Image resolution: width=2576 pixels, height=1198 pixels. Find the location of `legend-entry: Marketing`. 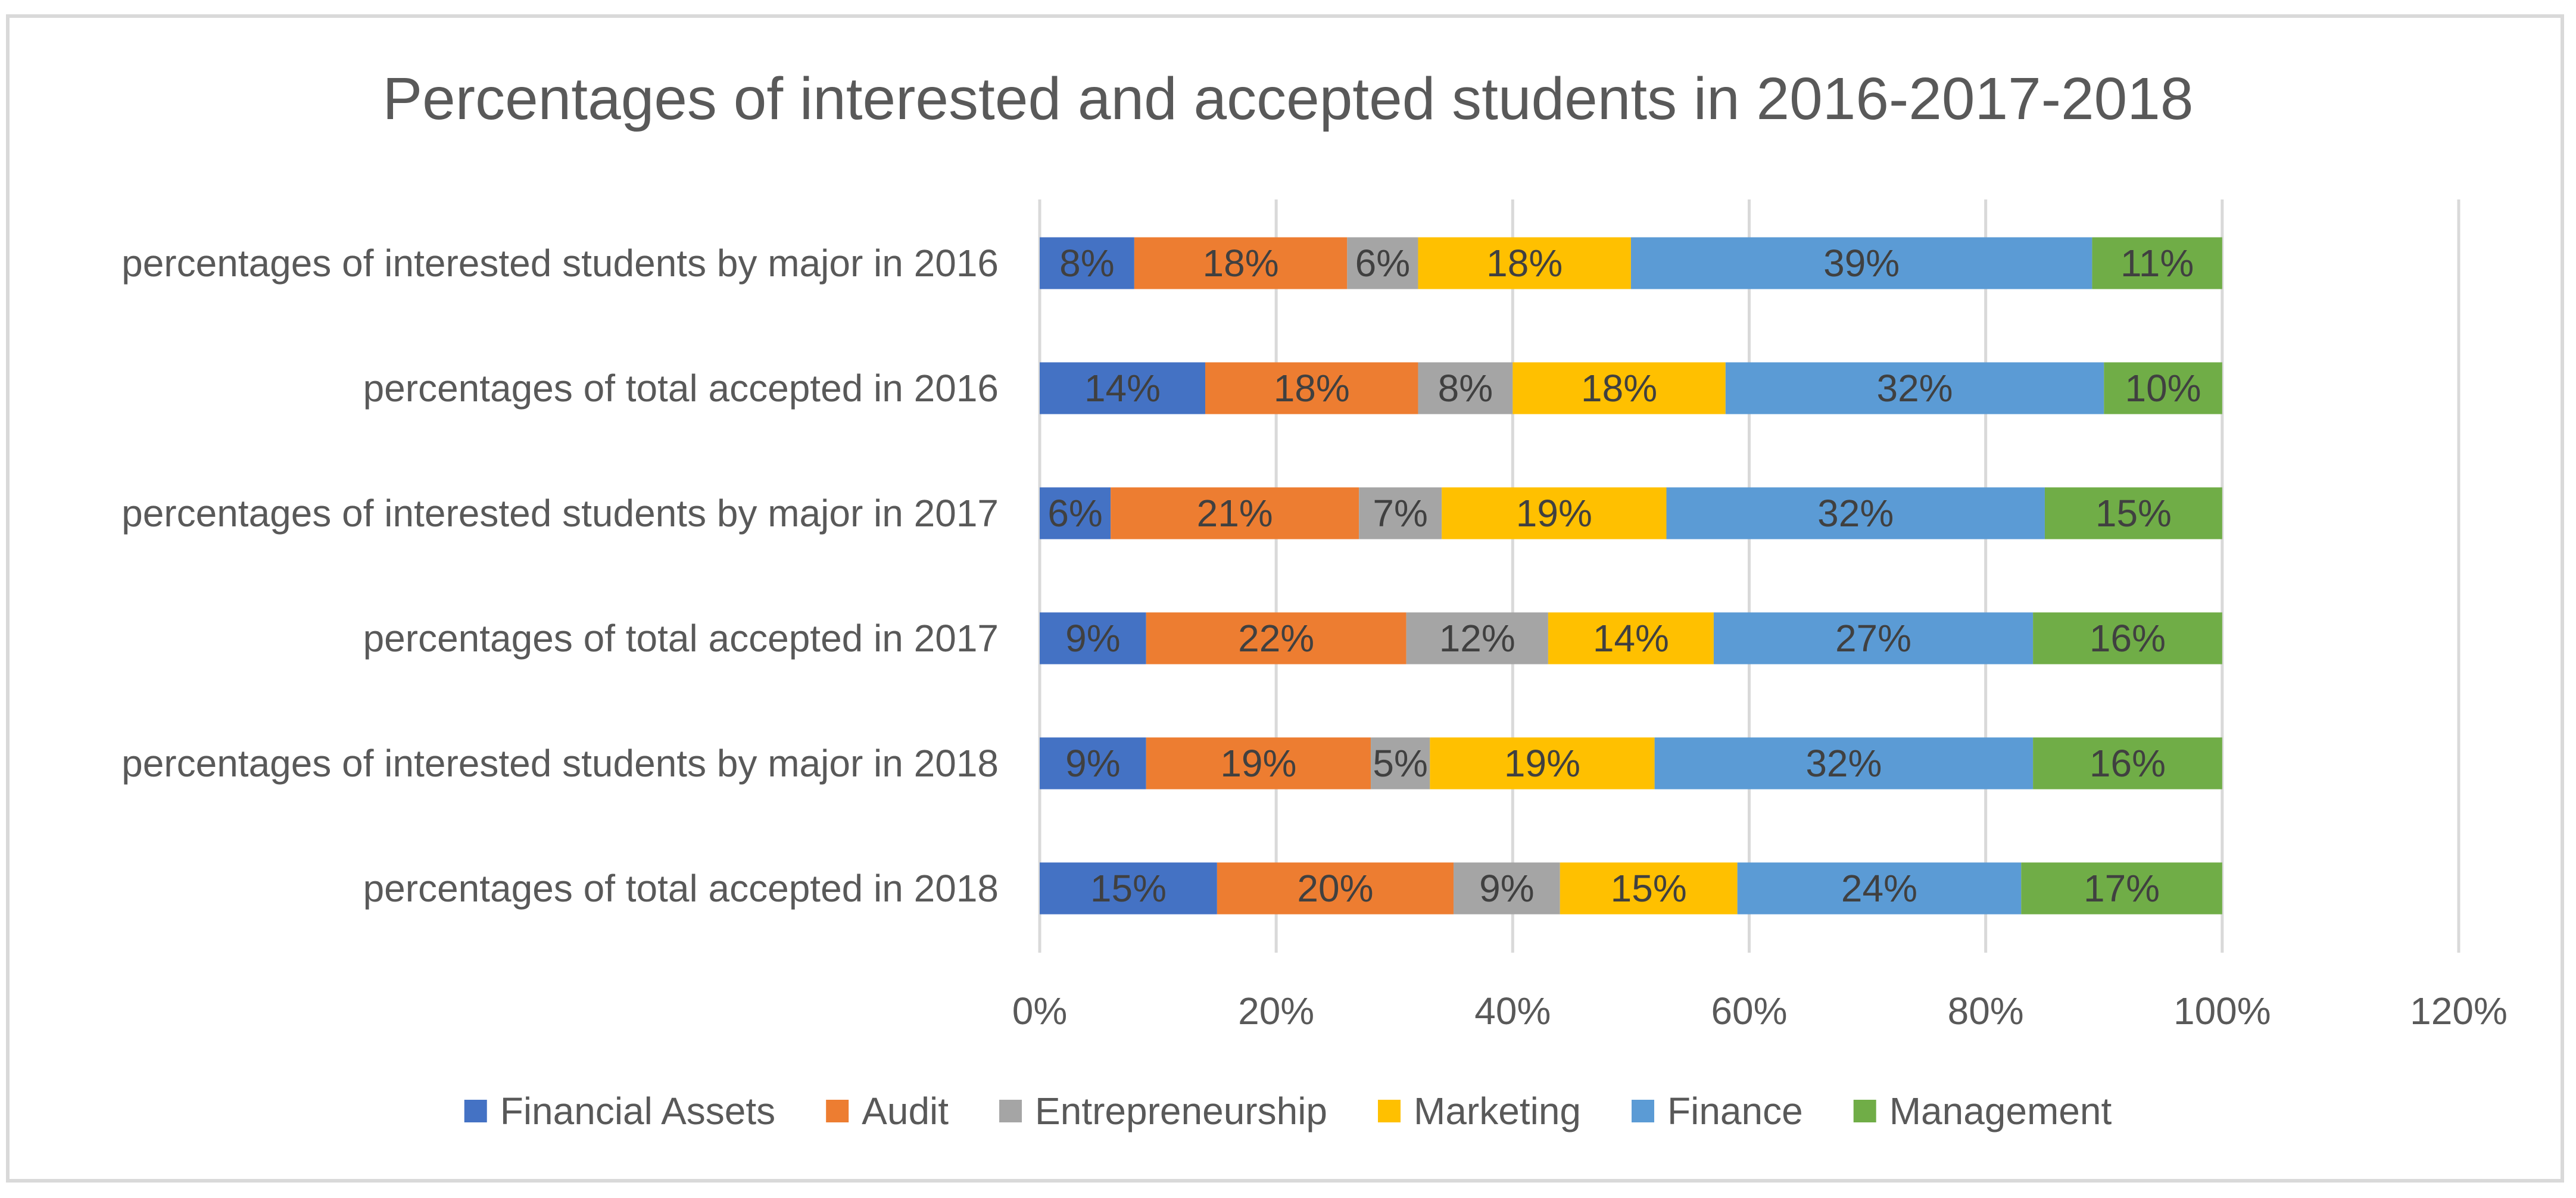

legend-entry: Marketing is located at coordinates (1498, 1111).